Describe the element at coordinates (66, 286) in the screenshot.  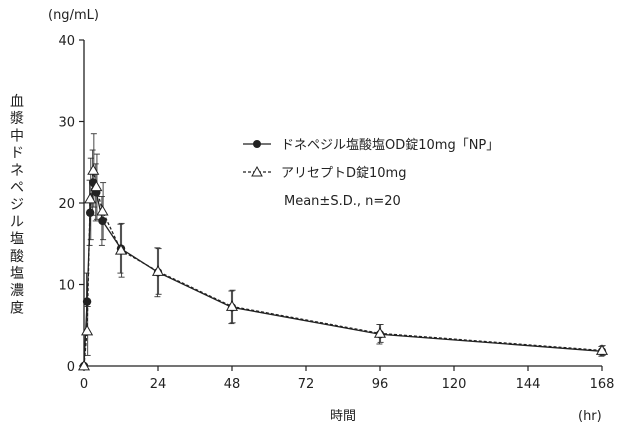
I see `y-tick-label: 10` at that location.